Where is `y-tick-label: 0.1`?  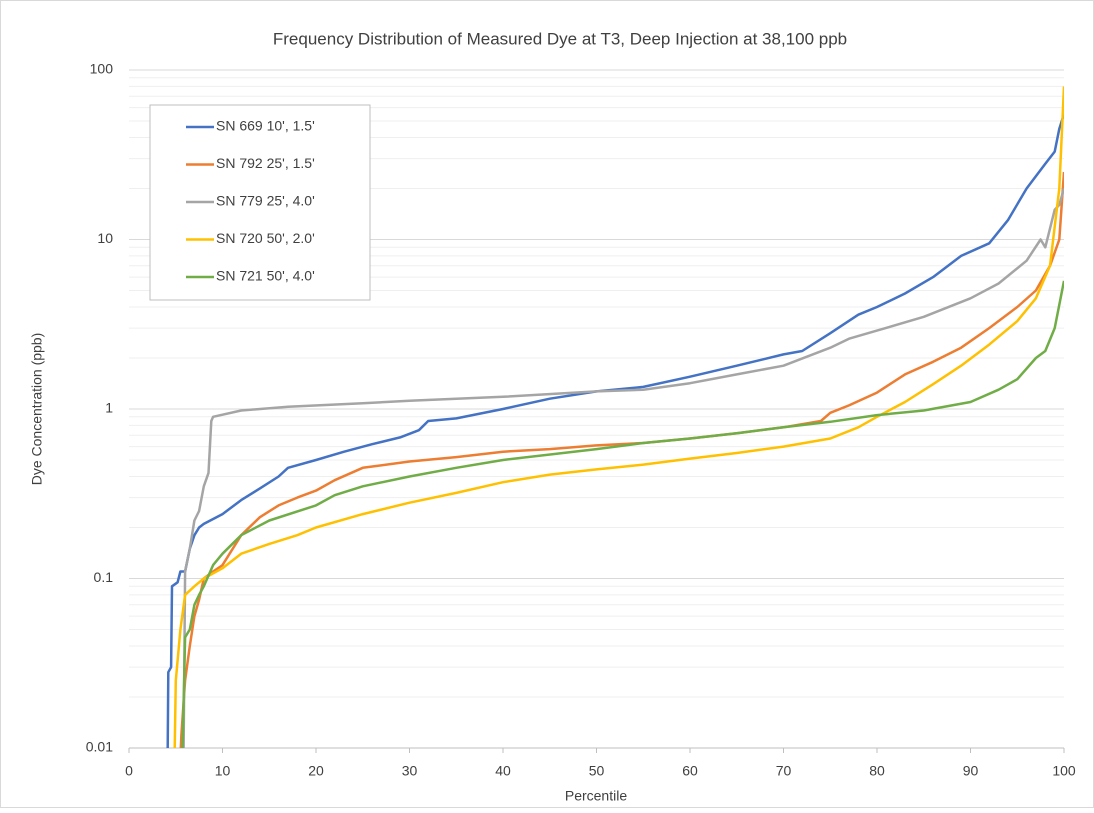
y-tick-label: 0.1 is located at coordinates (104, 577).